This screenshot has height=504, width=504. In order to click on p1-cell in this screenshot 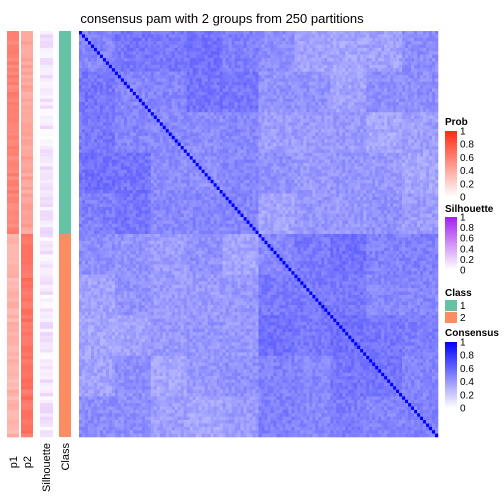, I will do `click(13, 120)`.